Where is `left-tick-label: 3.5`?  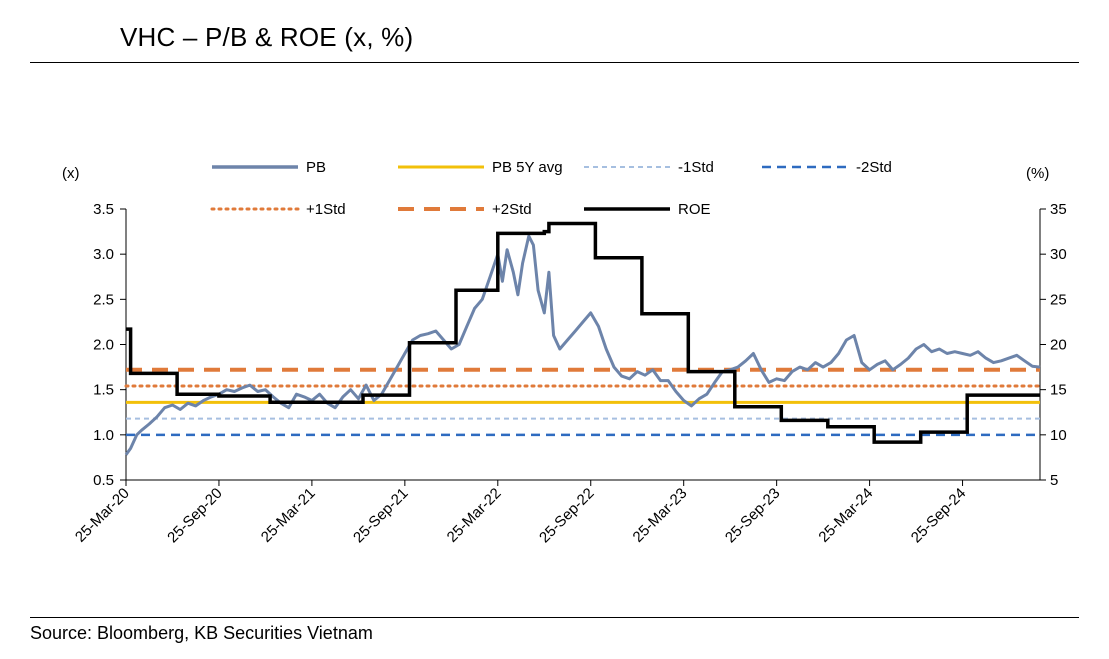
left-tick-label: 3.5 is located at coordinates (103, 209).